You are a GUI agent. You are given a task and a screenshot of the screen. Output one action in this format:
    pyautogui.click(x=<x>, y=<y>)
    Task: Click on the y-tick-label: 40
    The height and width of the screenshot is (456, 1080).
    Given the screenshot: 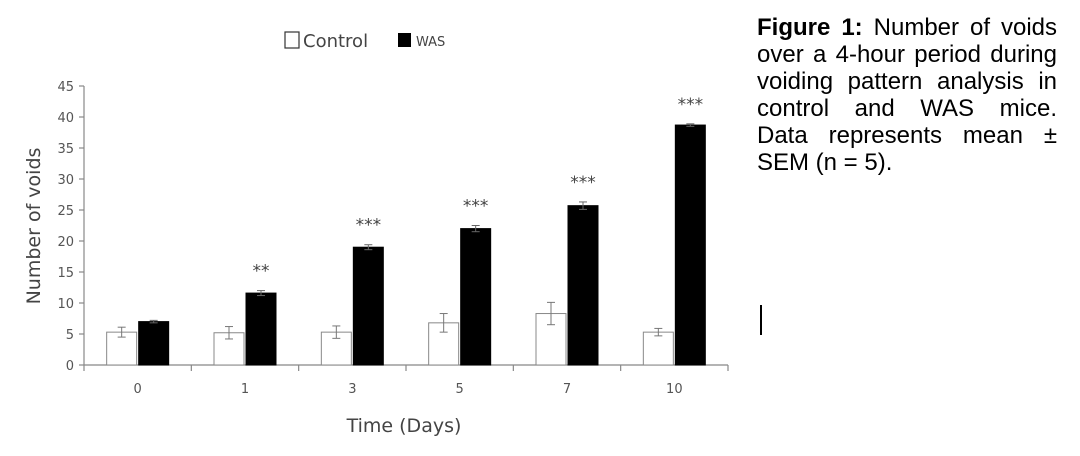 What is the action you would take?
    pyautogui.click(x=65, y=118)
    